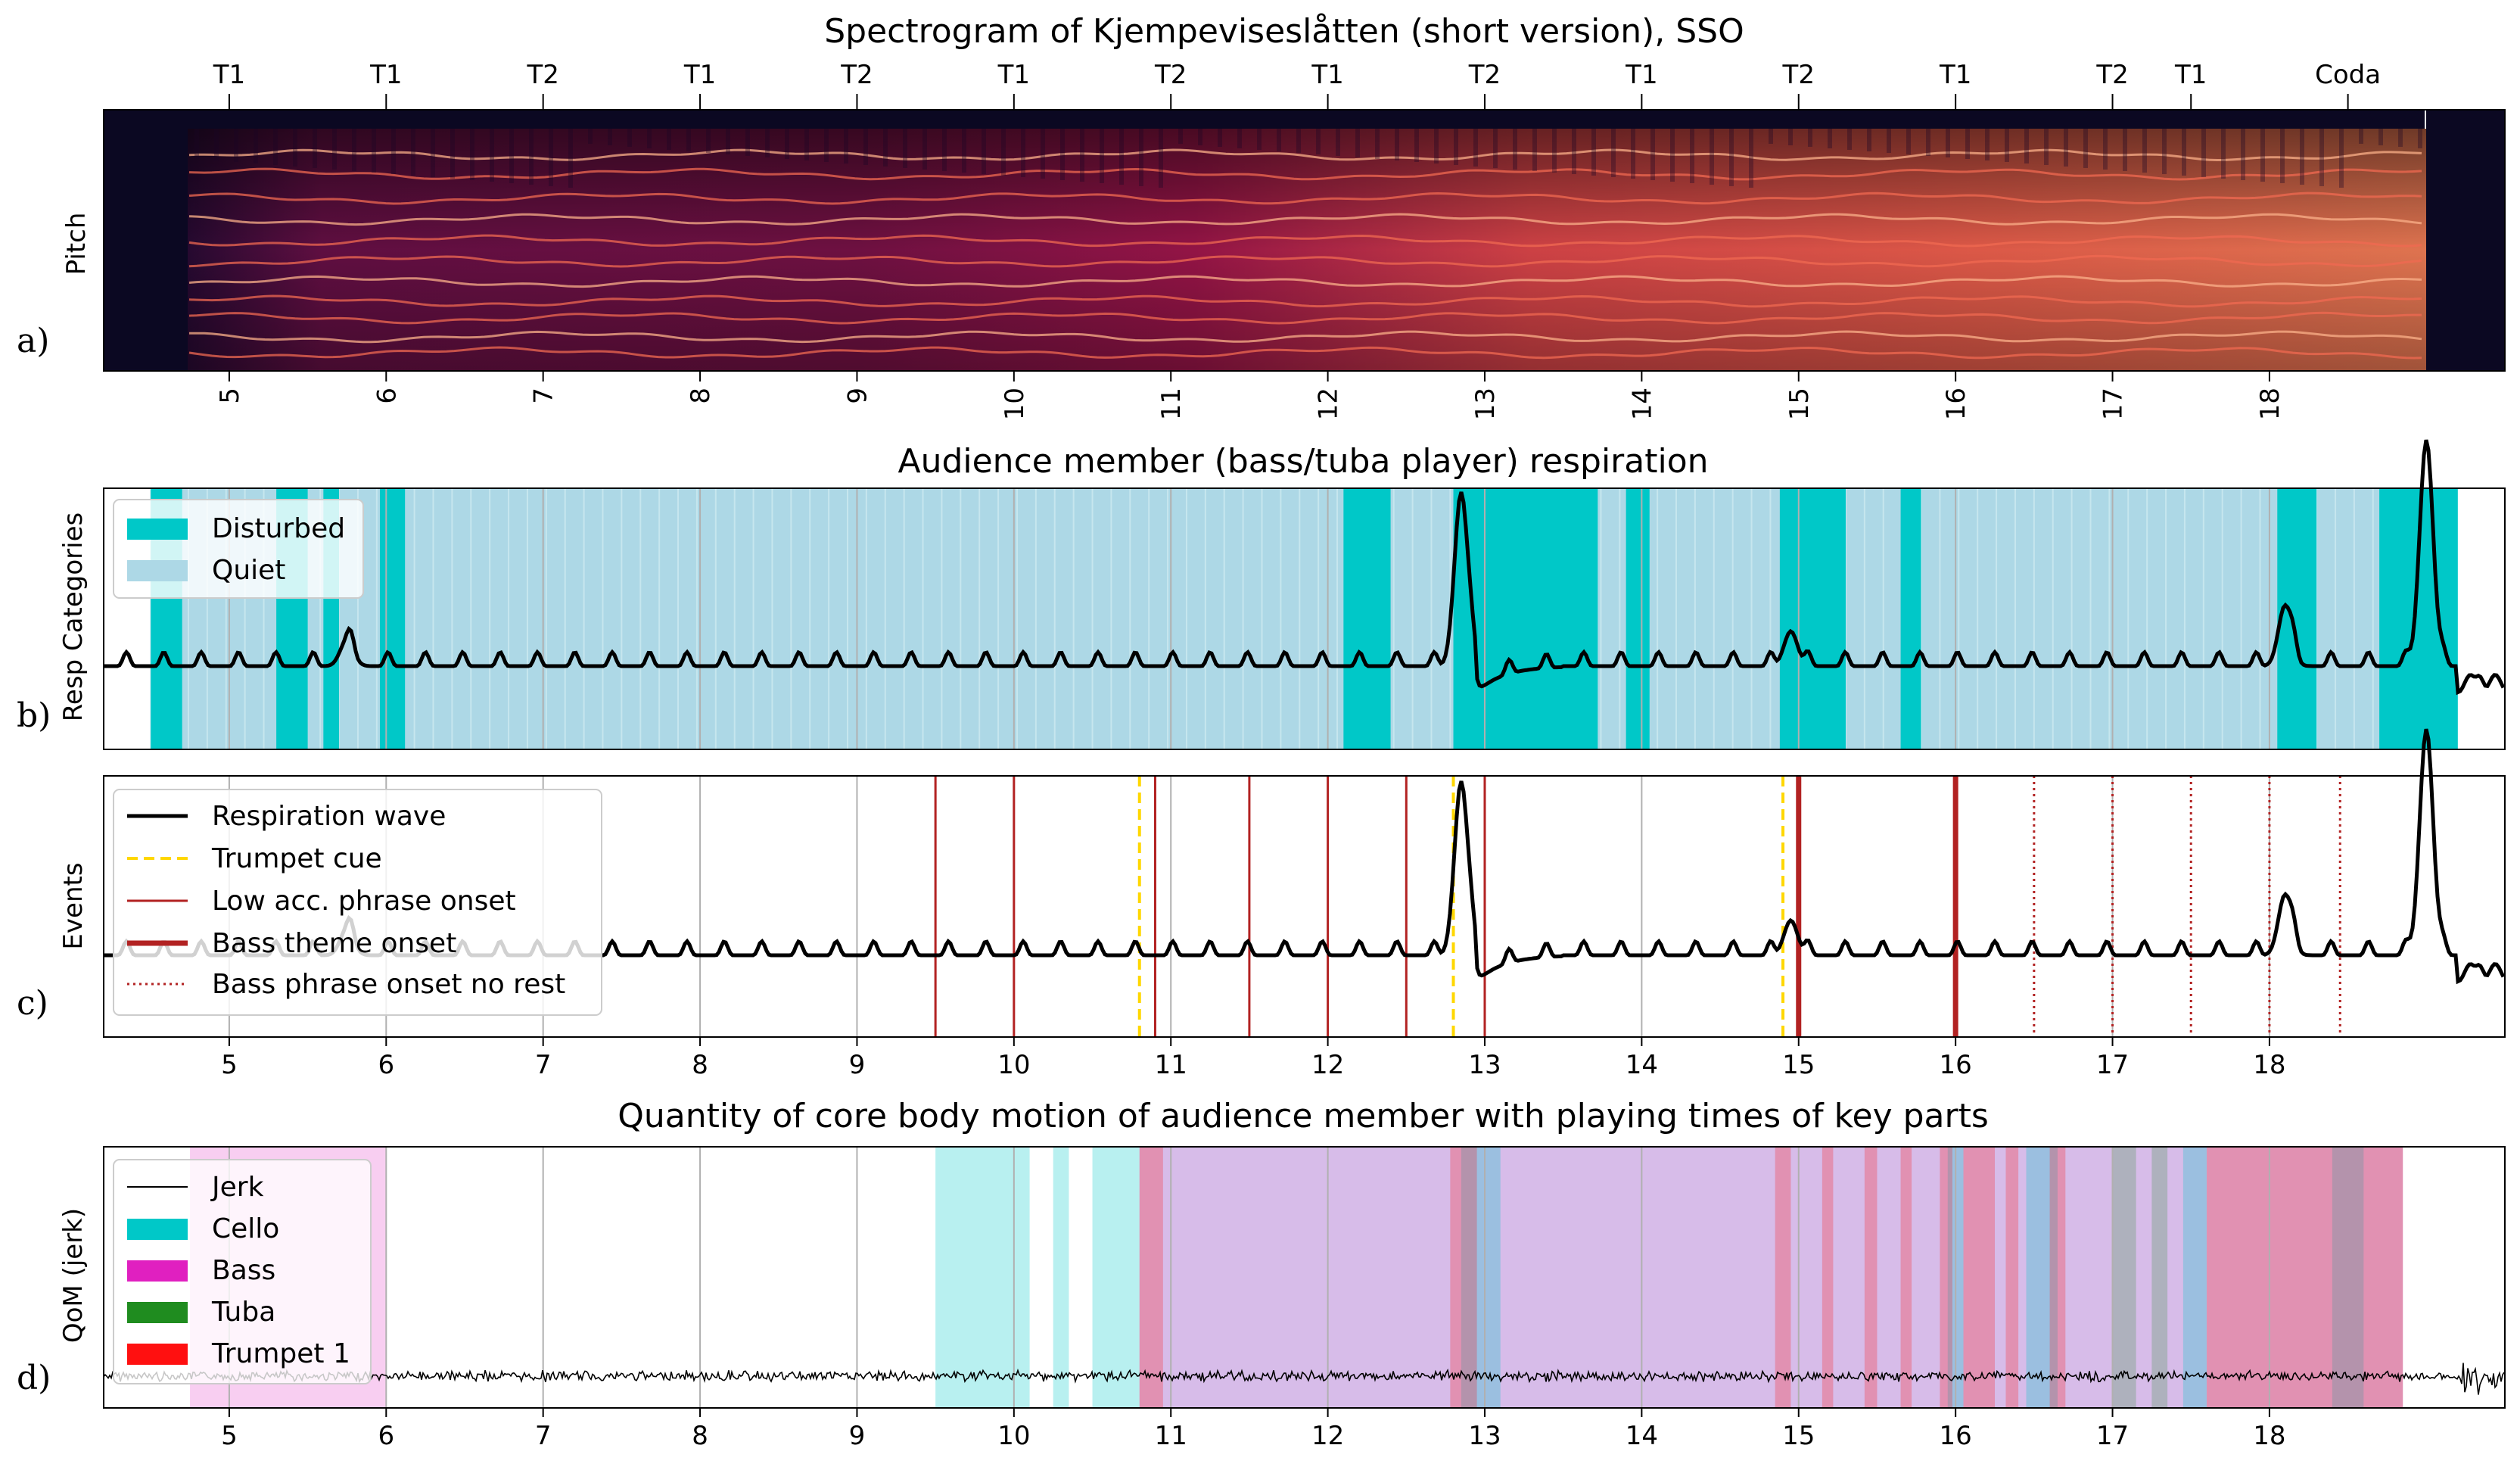 The width and height of the screenshot is (2520, 1470). I want to click on tick-label-ticksD-10: 10, so click(1013, 1436).